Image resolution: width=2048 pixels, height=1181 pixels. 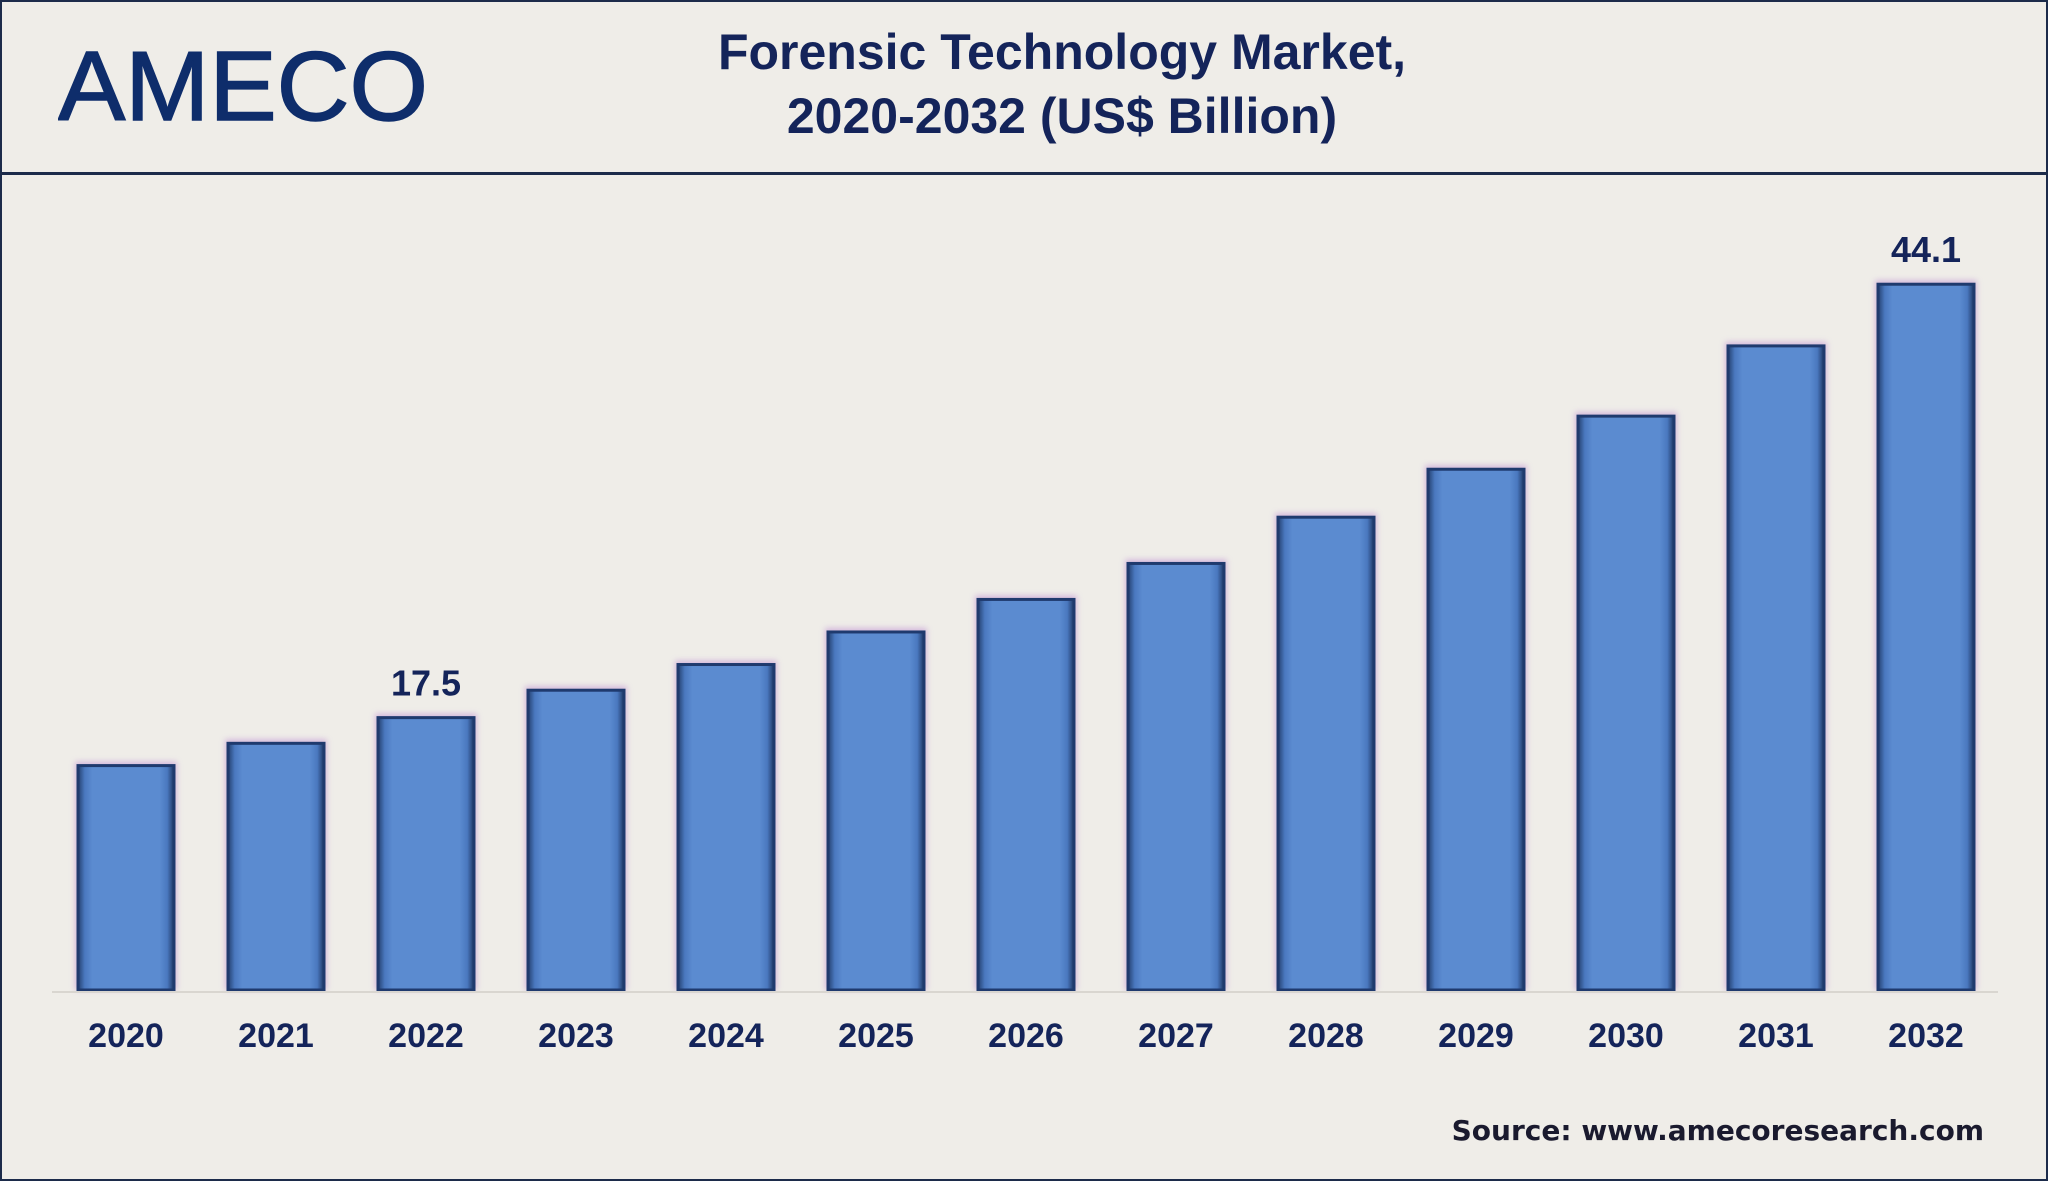 What do you see at coordinates (1717, 1130) in the screenshot?
I see `source-note: Source: www.amecoresearch.com` at bounding box center [1717, 1130].